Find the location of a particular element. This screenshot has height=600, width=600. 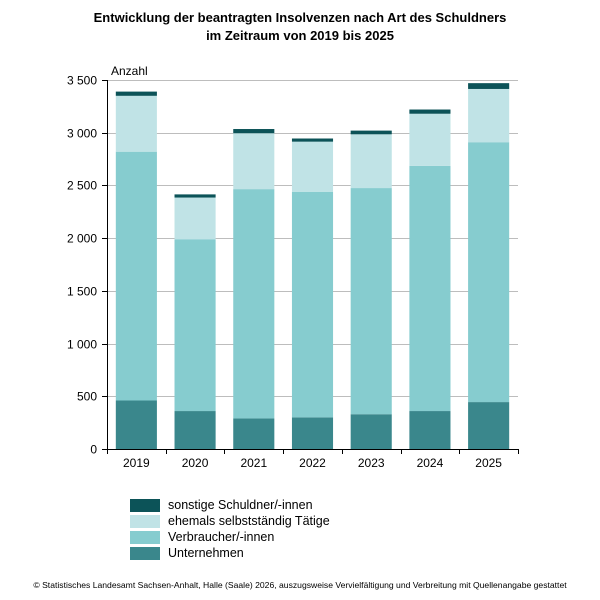

y-tick-label: 1 000 is located at coordinates (82, 345).